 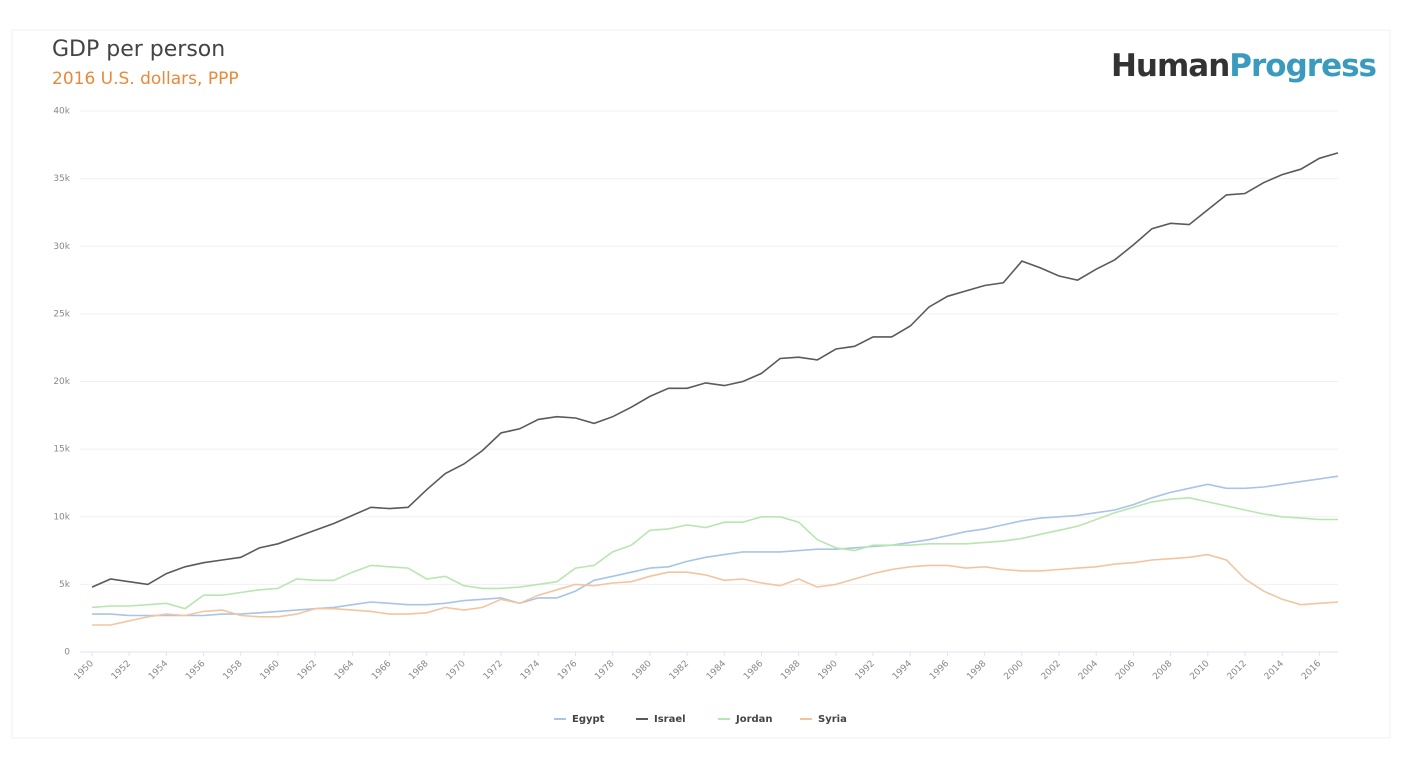 What do you see at coordinates (1170, 66) in the screenshot?
I see `brand-part: Human` at bounding box center [1170, 66].